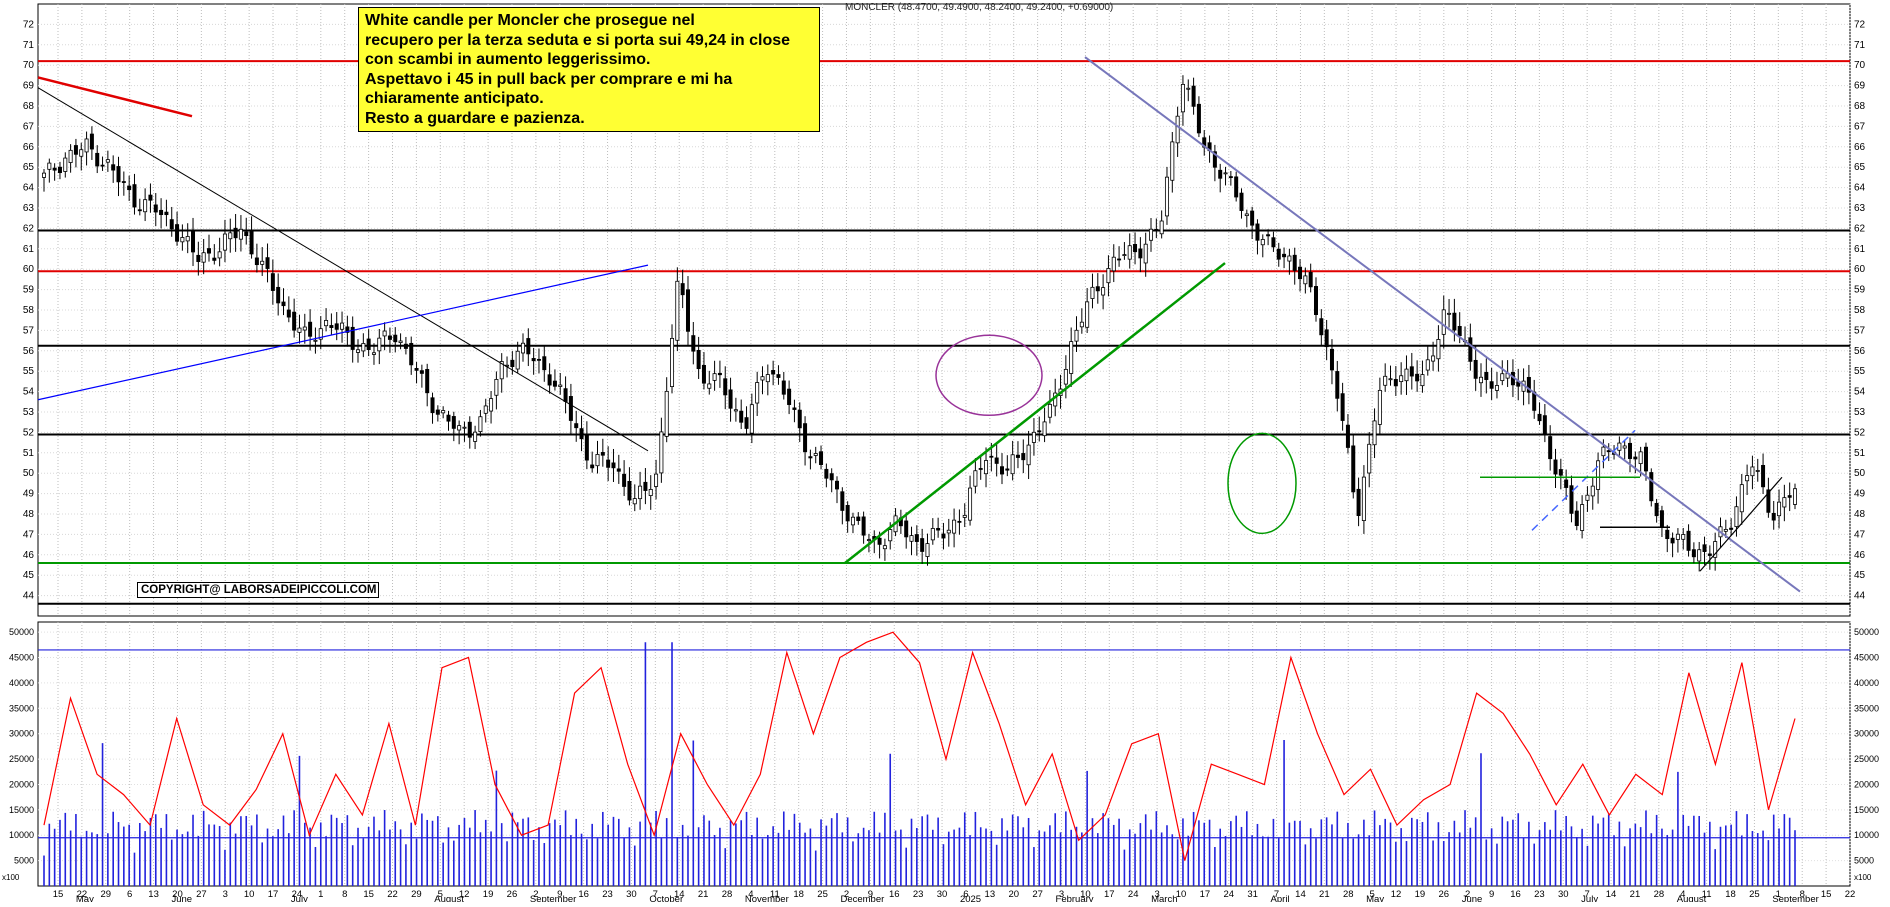 Image resolution: width=1890 pixels, height=907 pixels. What do you see at coordinates (1156, 894) in the screenshot?
I see `x-tick-label: 3` at bounding box center [1156, 894].